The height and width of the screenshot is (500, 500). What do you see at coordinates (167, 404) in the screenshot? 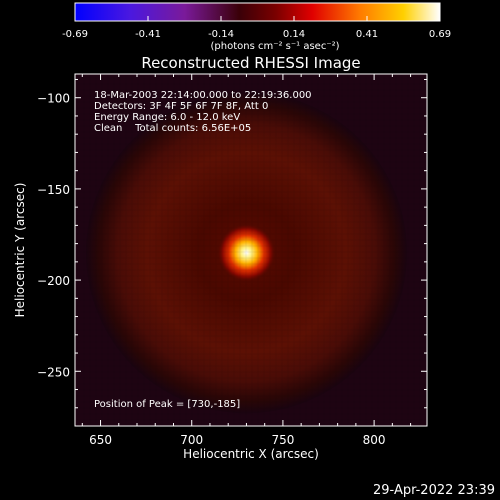
I see `info-peak-position: Position of Peak = [730,-185]` at bounding box center [167, 404].